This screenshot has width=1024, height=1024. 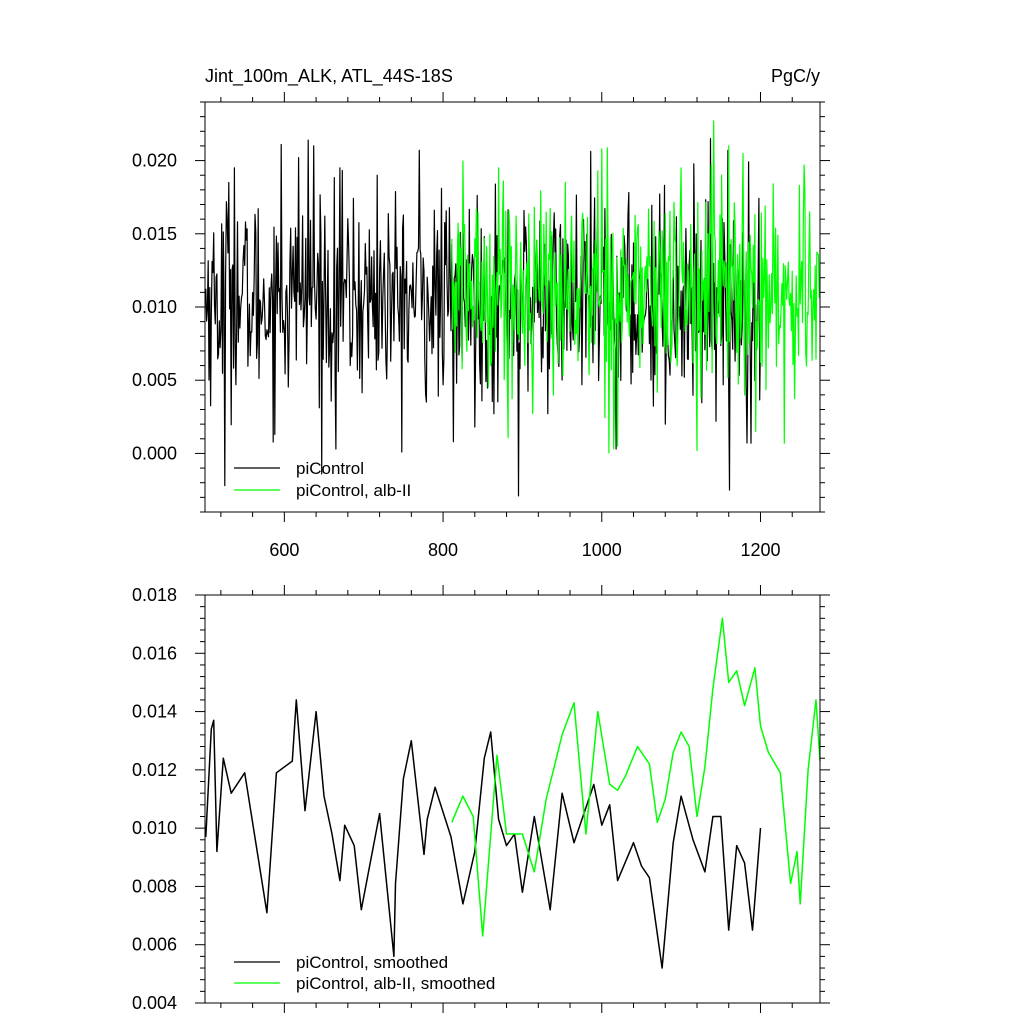 I want to click on y-tick-label: 0.000, so click(x=154, y=453).